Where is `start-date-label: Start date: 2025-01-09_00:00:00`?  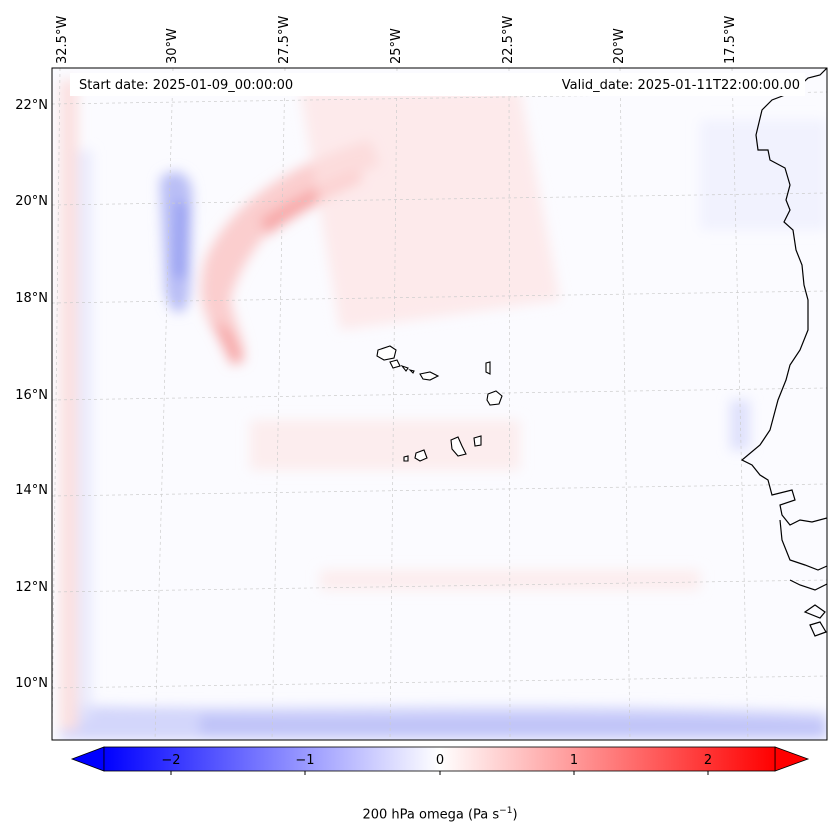
start-date-label: Start date: 2025-01-09_00:00:00 is located at coordinates (186, 85).